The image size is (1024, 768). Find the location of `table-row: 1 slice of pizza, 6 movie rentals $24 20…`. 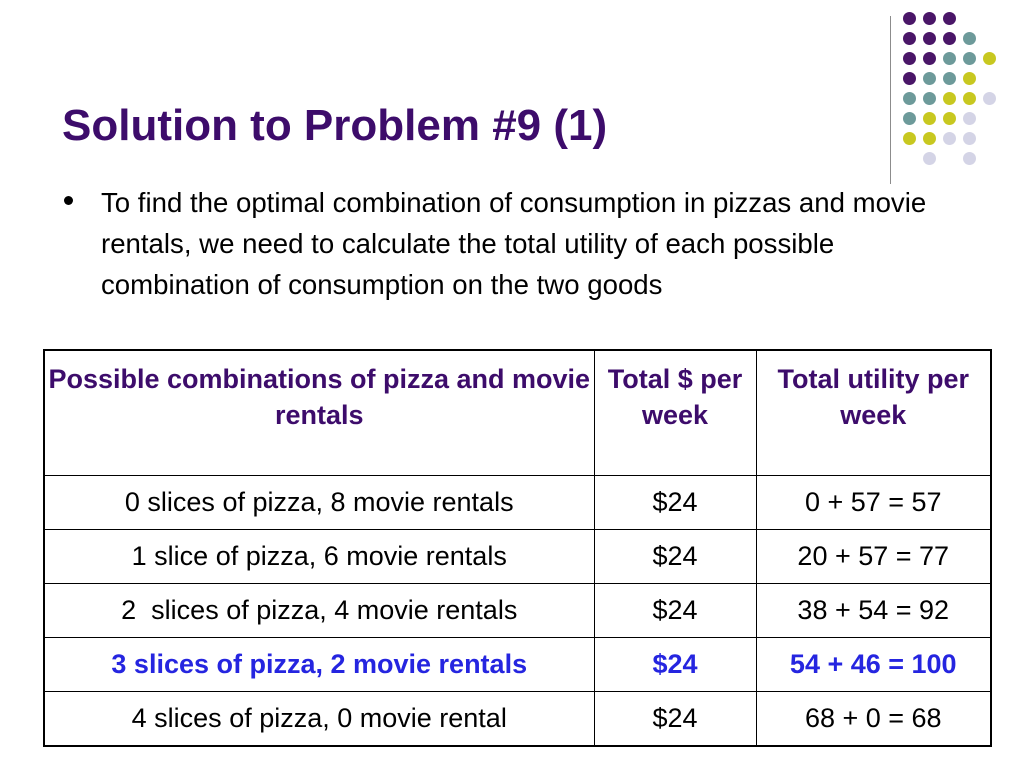

table-row: 1 slice of pizza, 6 movie rentals $24 20… is located at coordinates (517, 556).